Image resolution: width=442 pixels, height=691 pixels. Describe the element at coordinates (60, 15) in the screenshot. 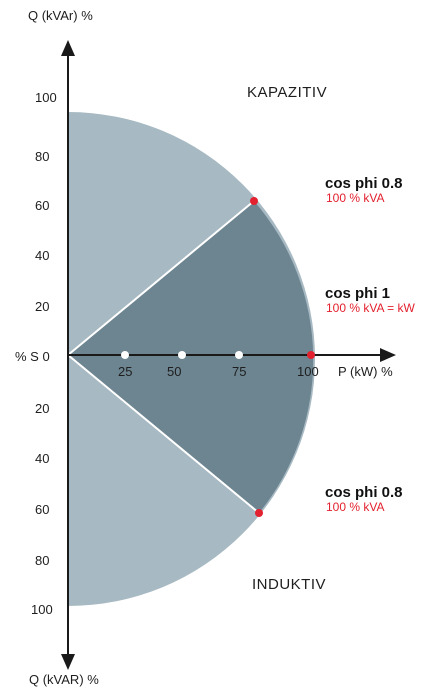

I see `q-axis-top-label: Q (kVAr) %` at that location.